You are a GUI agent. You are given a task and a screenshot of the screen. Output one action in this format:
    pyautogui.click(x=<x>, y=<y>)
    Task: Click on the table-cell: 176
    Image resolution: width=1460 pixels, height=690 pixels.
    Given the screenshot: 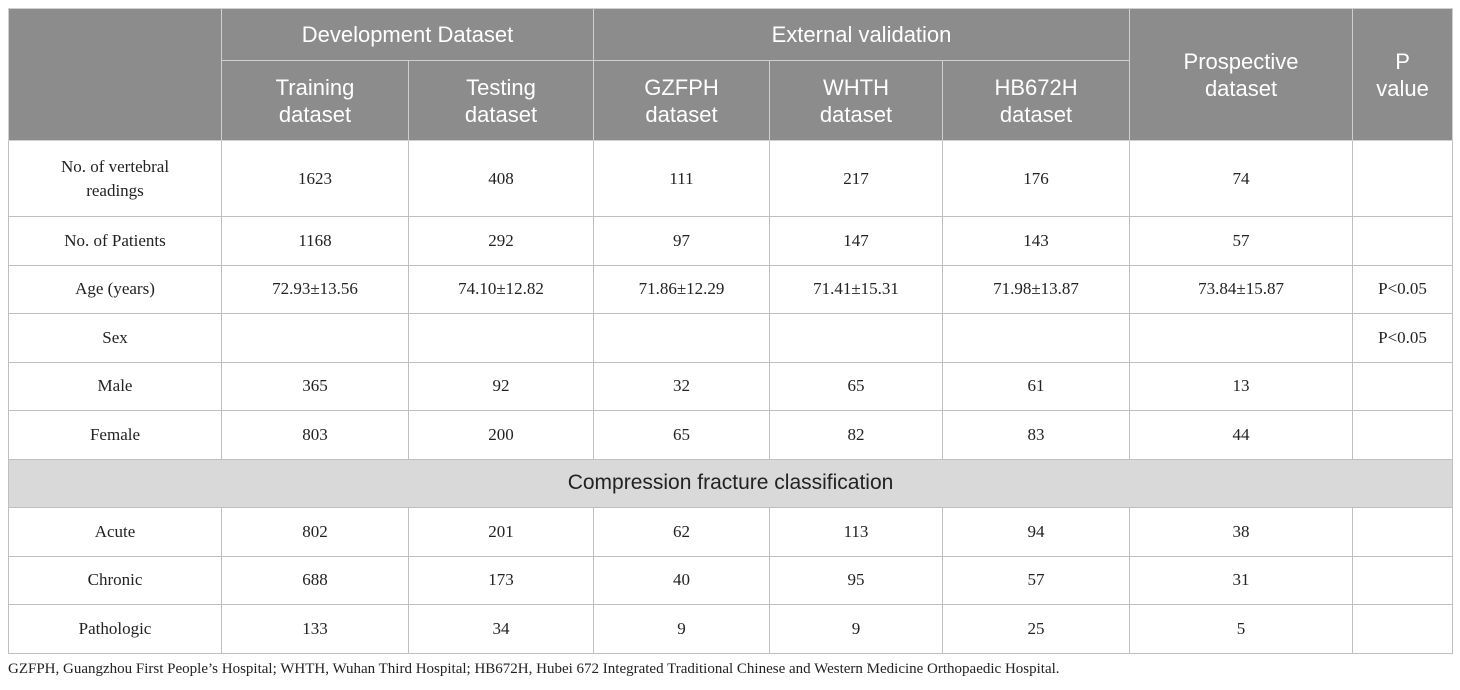 What is the action you would take?
    pyautogui.click(x=1036, y=178)
    